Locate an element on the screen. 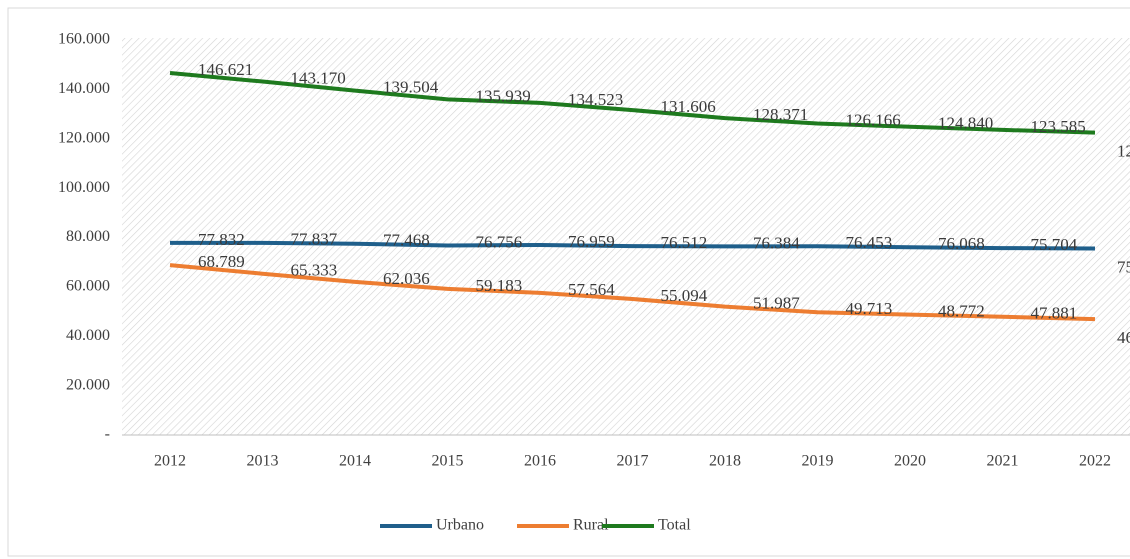  data-label: 77.832 is located at coordinates (221, 239).